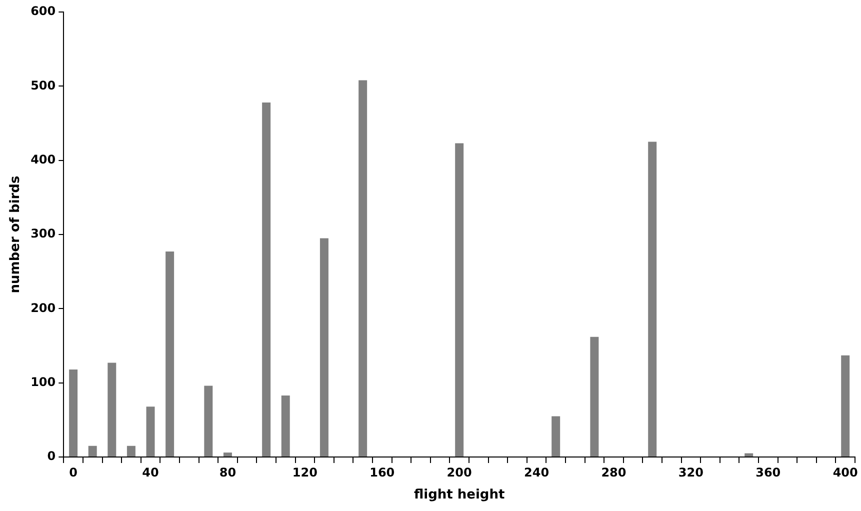  I want to click on x-tick-label: 120, so click(305, 472).